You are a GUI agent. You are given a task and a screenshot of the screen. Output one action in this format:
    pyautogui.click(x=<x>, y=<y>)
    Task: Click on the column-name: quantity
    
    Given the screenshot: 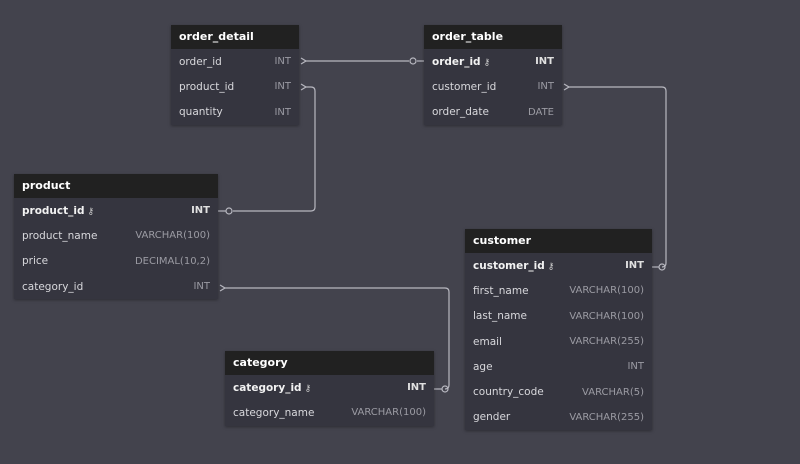 What is the action you would take?
    pyautogui.click(x=201, y=112)
    